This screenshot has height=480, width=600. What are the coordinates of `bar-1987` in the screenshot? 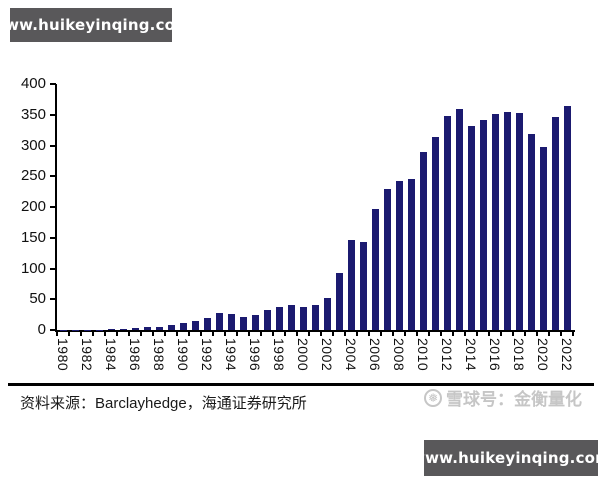 It's located at (147, 328).